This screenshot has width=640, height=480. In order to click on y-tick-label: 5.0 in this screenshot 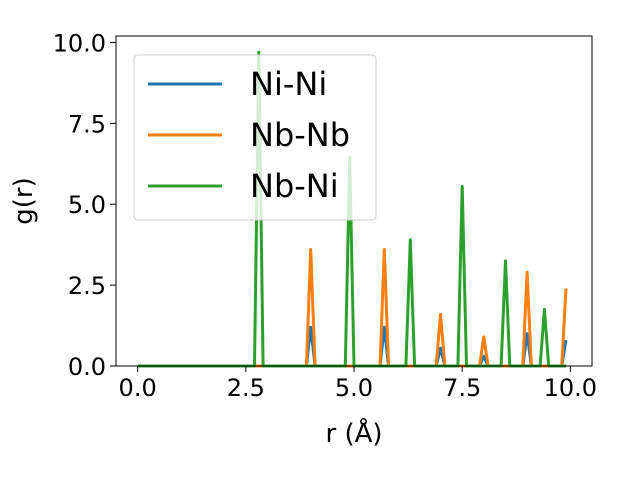, I will do `click(87, 205)`.